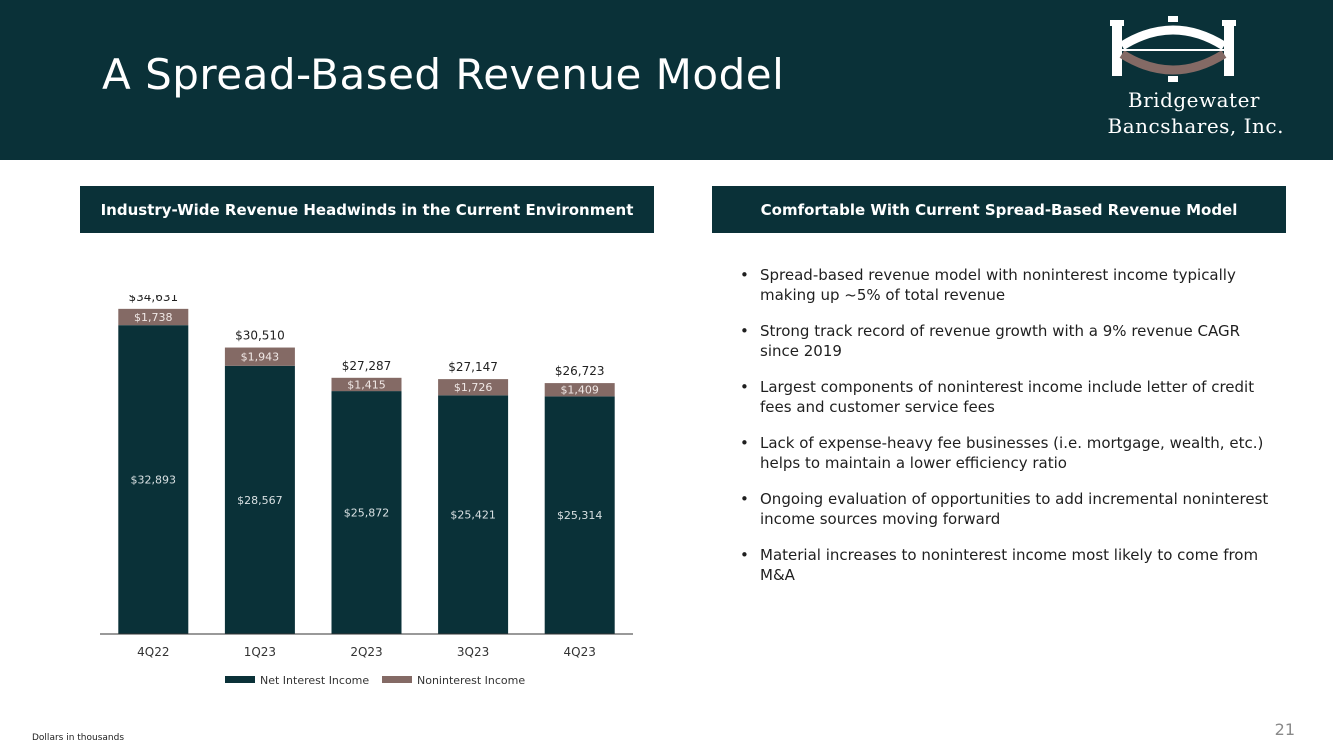 Image resolution: width=1333 pixels, height=749 pixels. Describe the element at coordinates (240, 679) in the screenshot. I see `legend-swatch-net-interest-income` at that location.